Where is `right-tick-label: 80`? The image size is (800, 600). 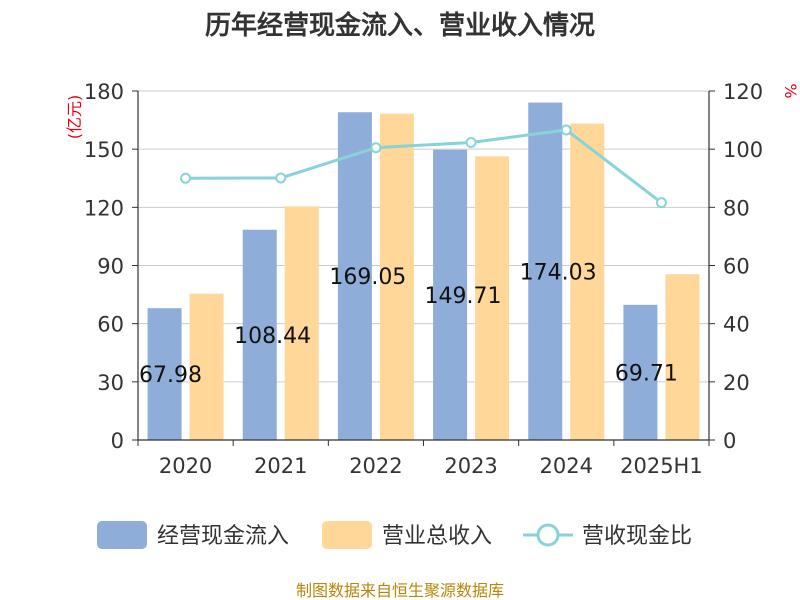 right-tick-label: 80 is located at coordinates (736, 208).